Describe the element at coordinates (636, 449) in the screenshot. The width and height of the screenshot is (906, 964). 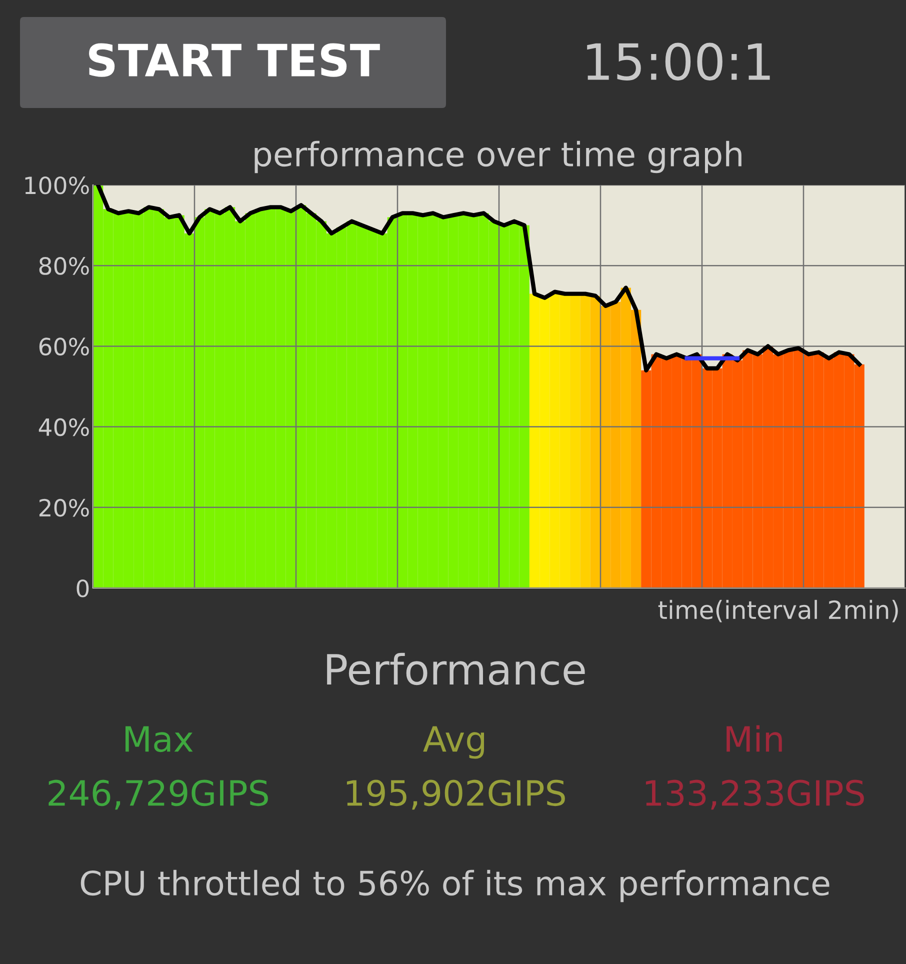
I see `bar` at that location.